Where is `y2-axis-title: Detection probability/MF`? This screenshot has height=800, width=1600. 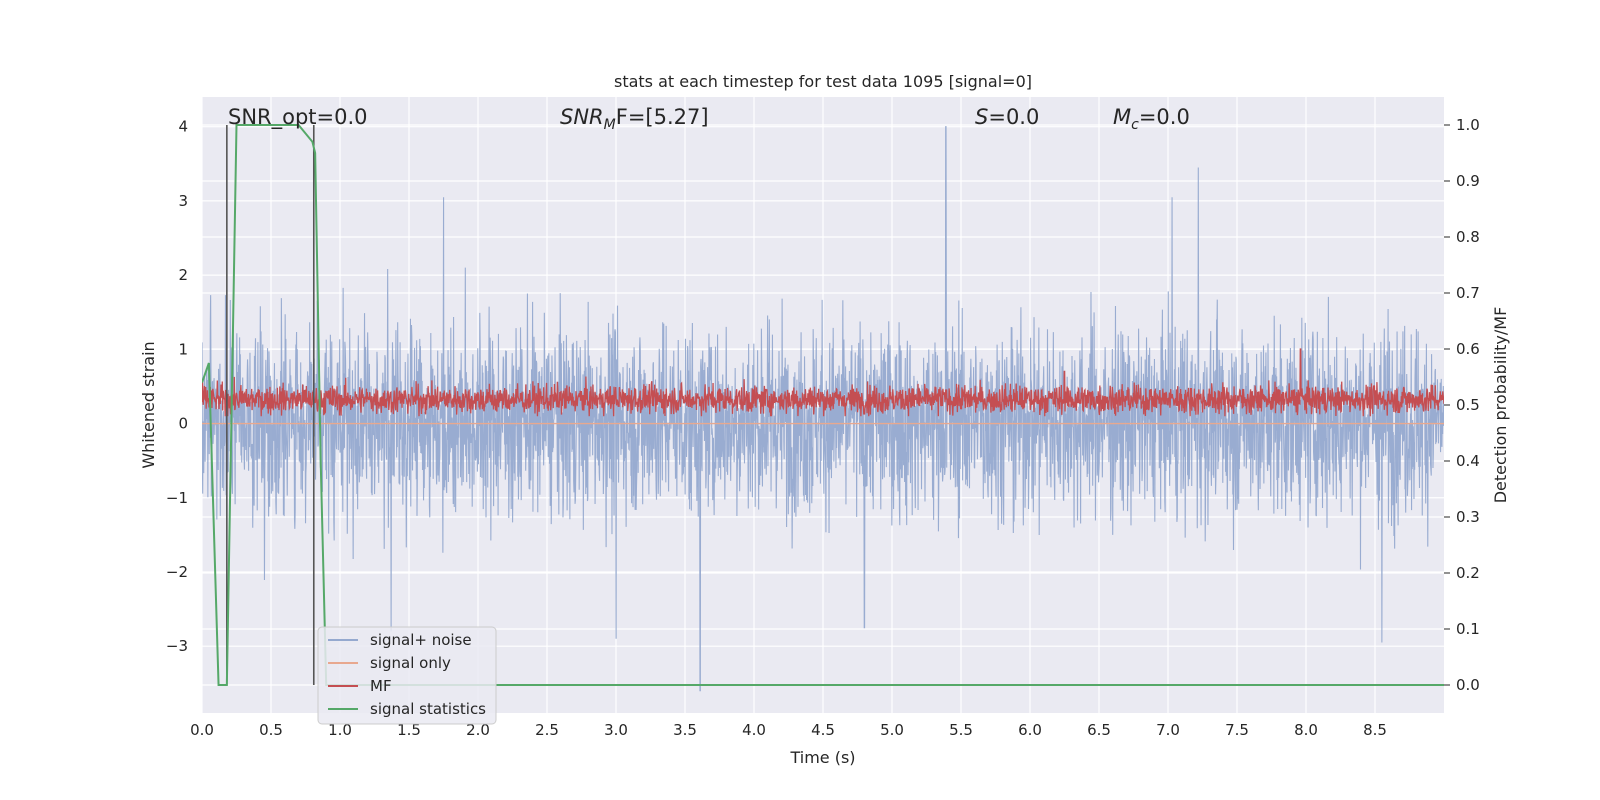
y2-axis-title: Detection probability/MF is located at coordinates (1500, 405).